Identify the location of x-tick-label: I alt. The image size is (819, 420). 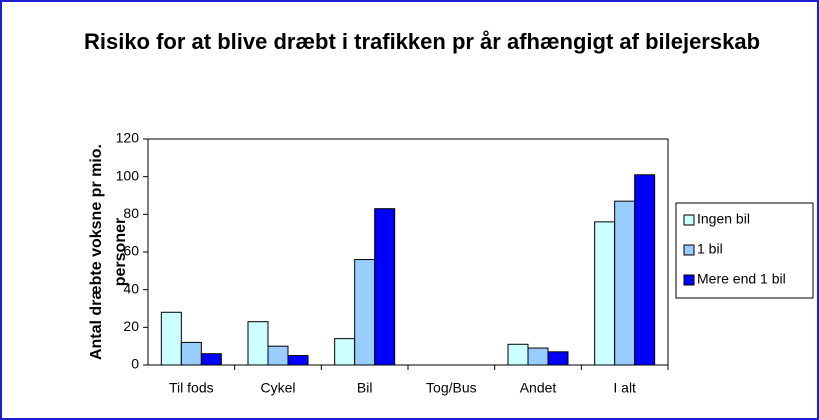
(624, 388).